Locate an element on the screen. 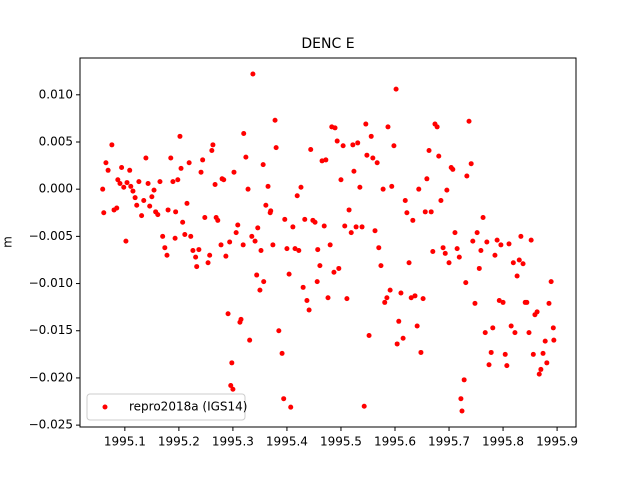 This screenshot has height=480, width=640. x-tick-label: 1995.9 is located at coordinates (557, 442).